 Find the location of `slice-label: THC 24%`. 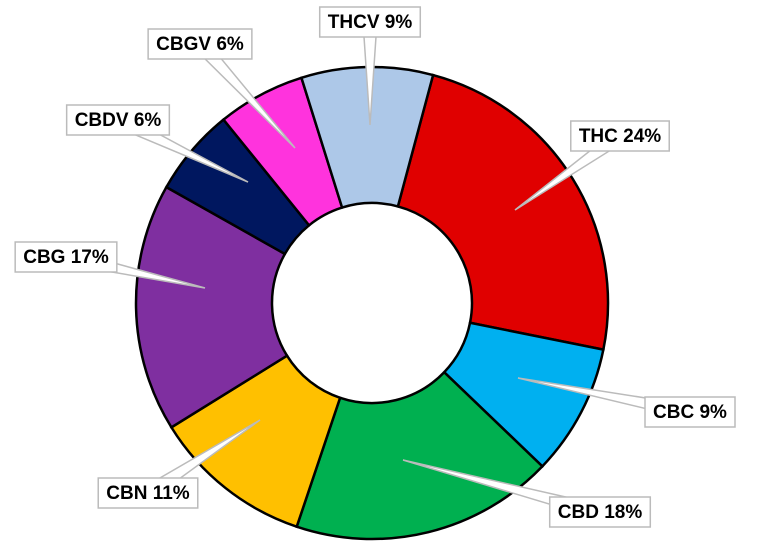

slice-label: THC 24% is located at coordinates (620, 136).